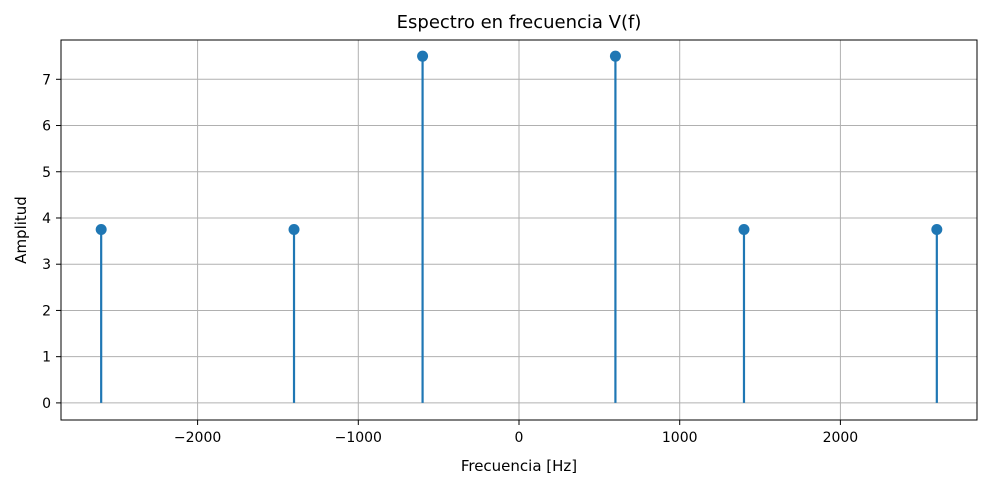 This screenshot has width=992, height=478. Describe the element at coordinates (197, 438) in the screenshot. I see `x-tick-label: −2000` at that location.